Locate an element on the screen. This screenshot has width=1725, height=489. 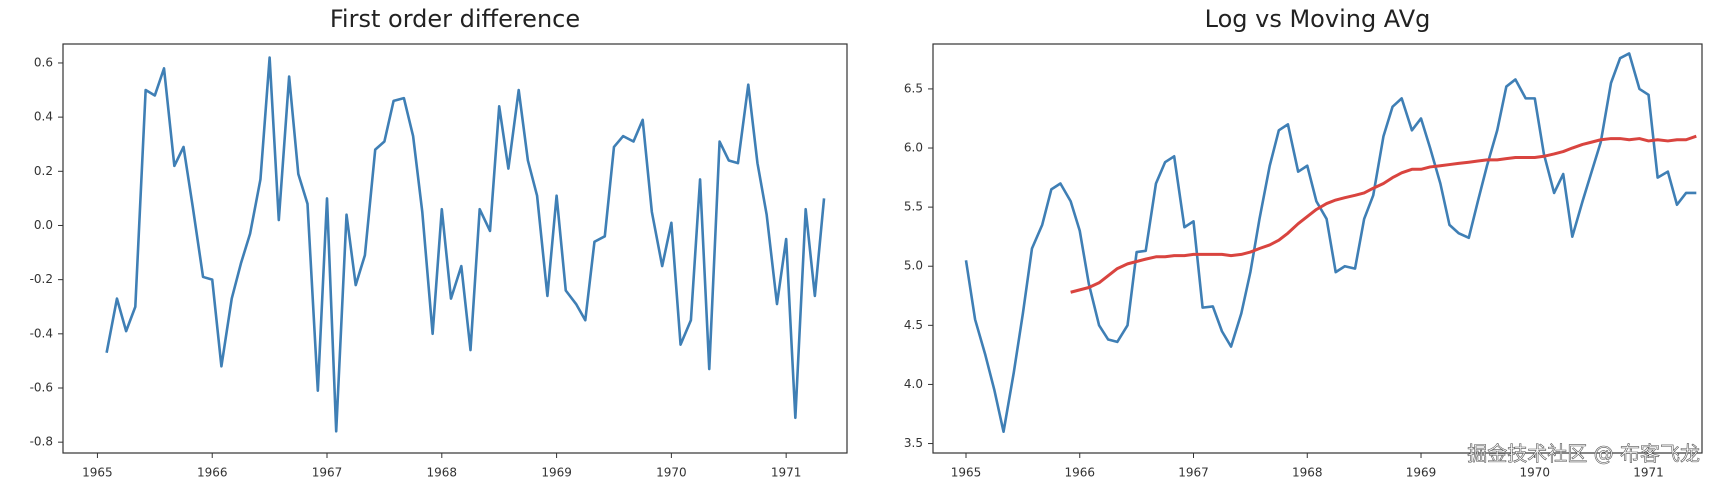
watermark: 掘金技术社区 @ 布客飞龙 is located at coordinates (1583, 454).